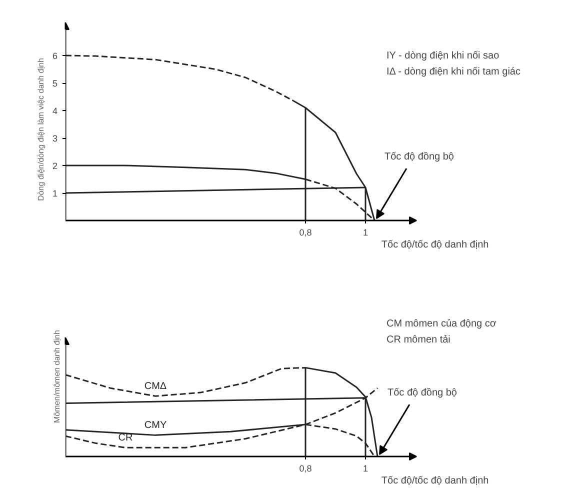  I want to click on y-tick-label: 1, so click(55, 193).